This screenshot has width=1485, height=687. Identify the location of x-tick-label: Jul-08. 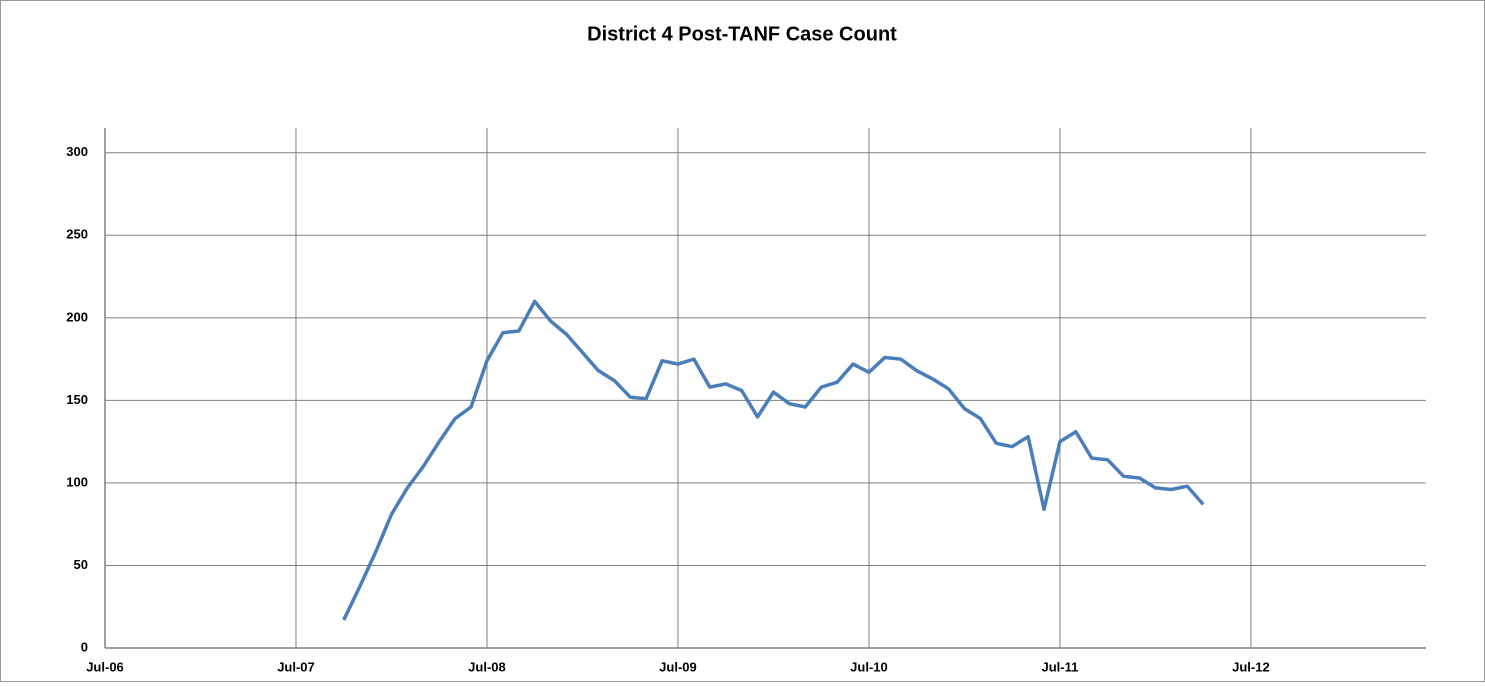
(487, 666).